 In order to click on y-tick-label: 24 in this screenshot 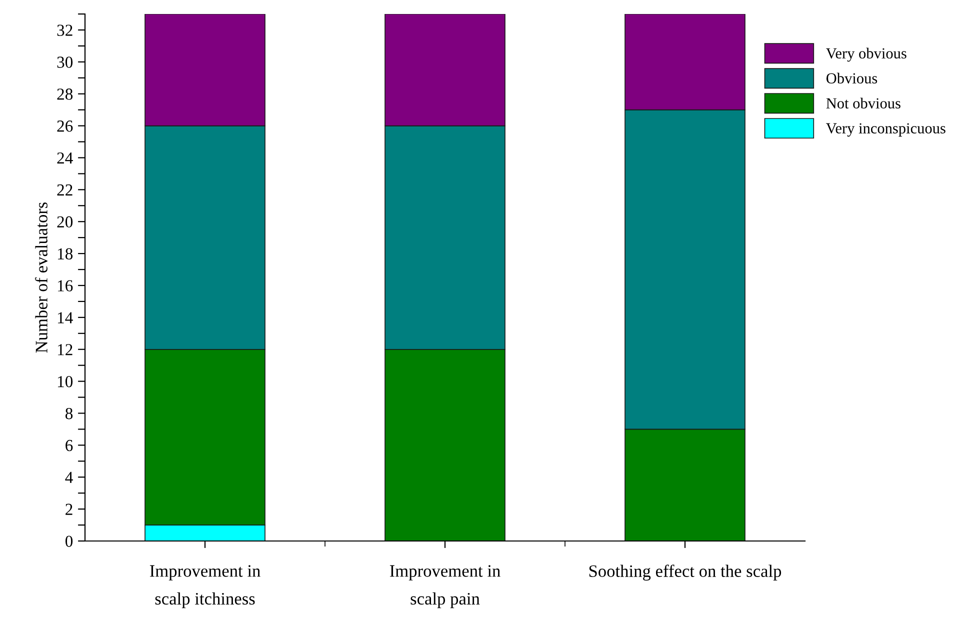, I will do `click(65, 158)`.